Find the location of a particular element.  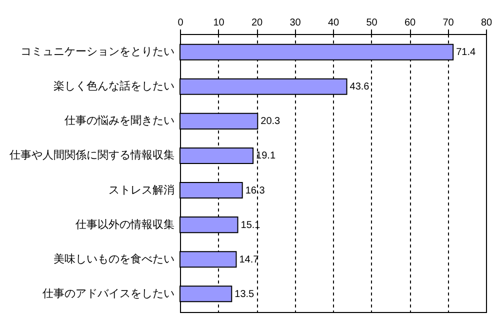

data-label: 19.1 is located at coordinates (266, 156).